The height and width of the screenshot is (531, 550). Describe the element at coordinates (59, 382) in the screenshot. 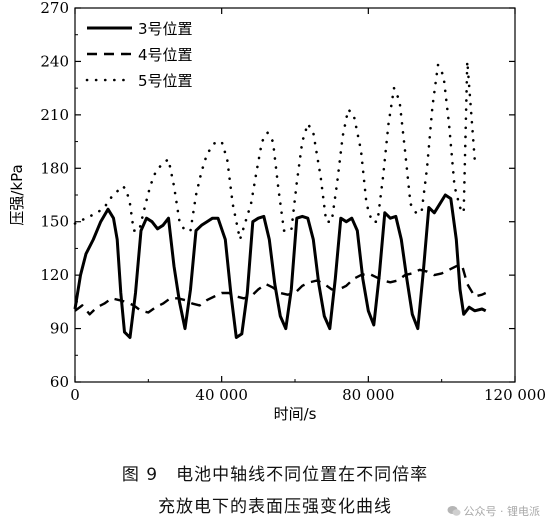

I see `y-tick-label: 60` at that location.